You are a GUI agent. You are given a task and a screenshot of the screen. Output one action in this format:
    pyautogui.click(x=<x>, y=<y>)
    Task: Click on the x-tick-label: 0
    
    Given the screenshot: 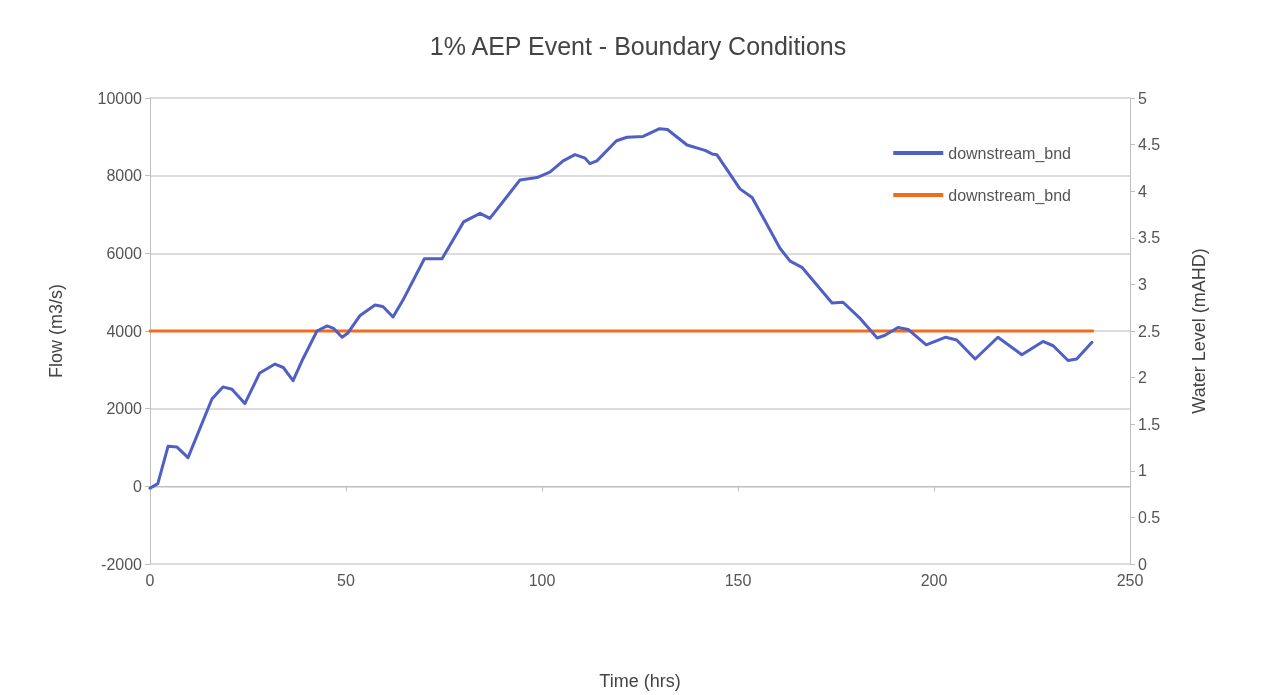 What is the action you would take?
    pyautogui.click(x=150, y=580)
    